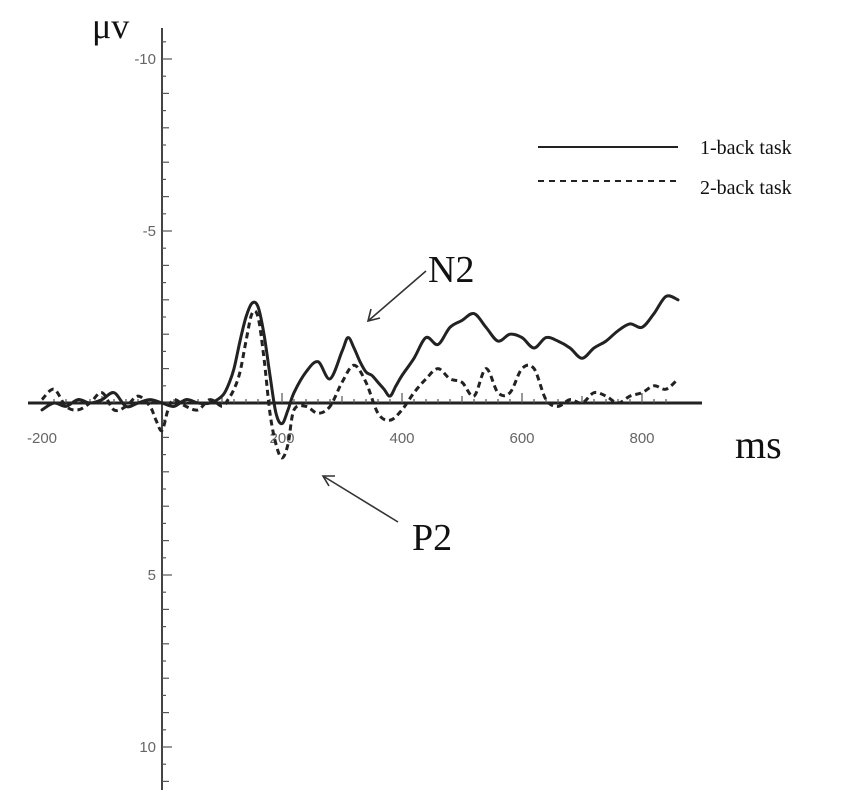 This screenshot has height=797, width=851. What do you see at coordinates (746, 188) in the screenshot?
I see `legend-label-2-back: 2-back task` at bounding box center [746, 188].